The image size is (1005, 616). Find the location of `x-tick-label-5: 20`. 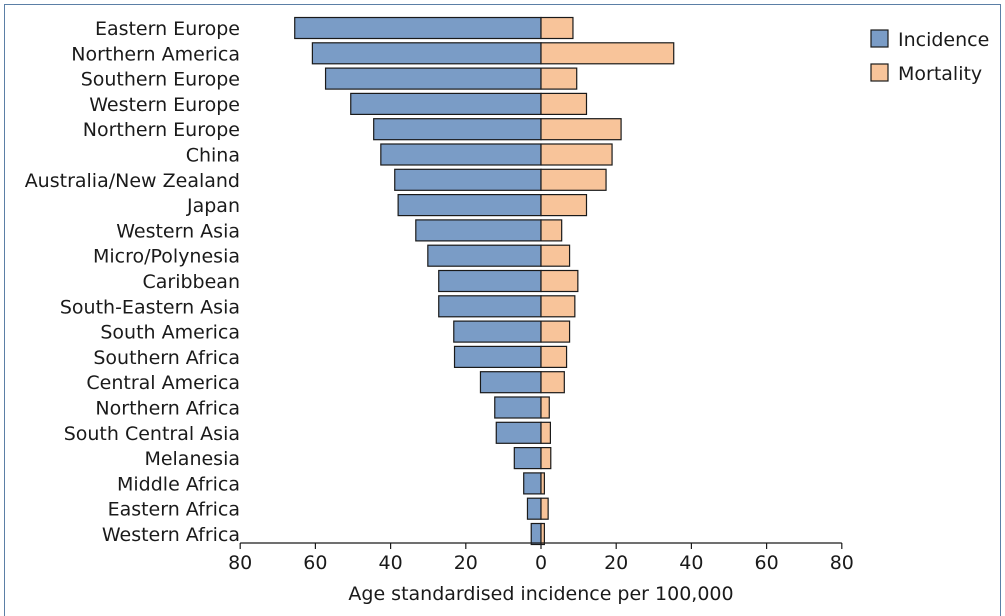

x-tick-label-5: 20 is located at coordinates (616, 563).